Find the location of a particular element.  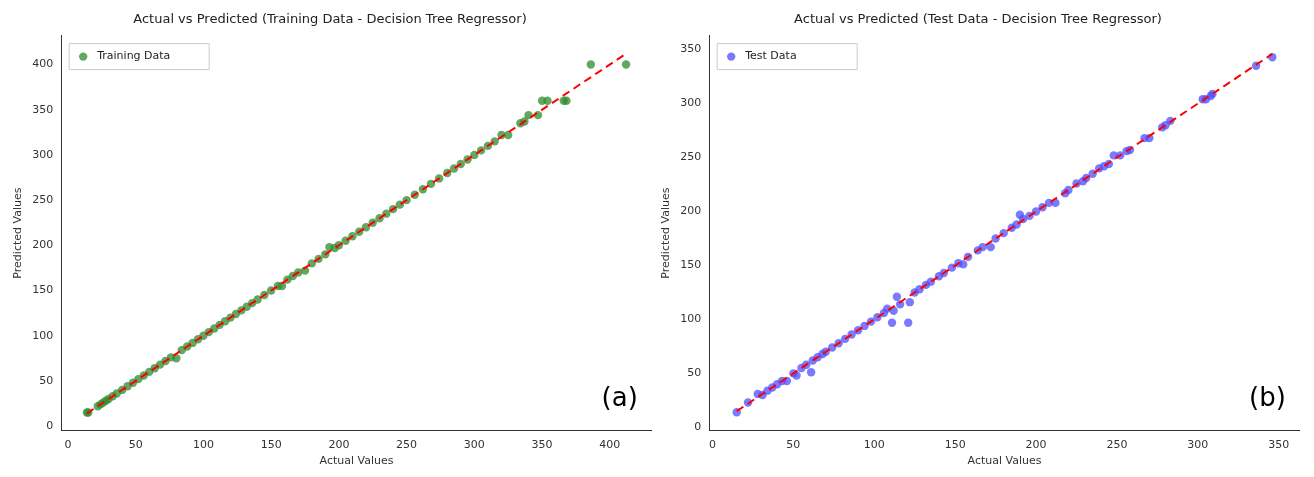

annotation: (a) is located at coordinates (619, 397).